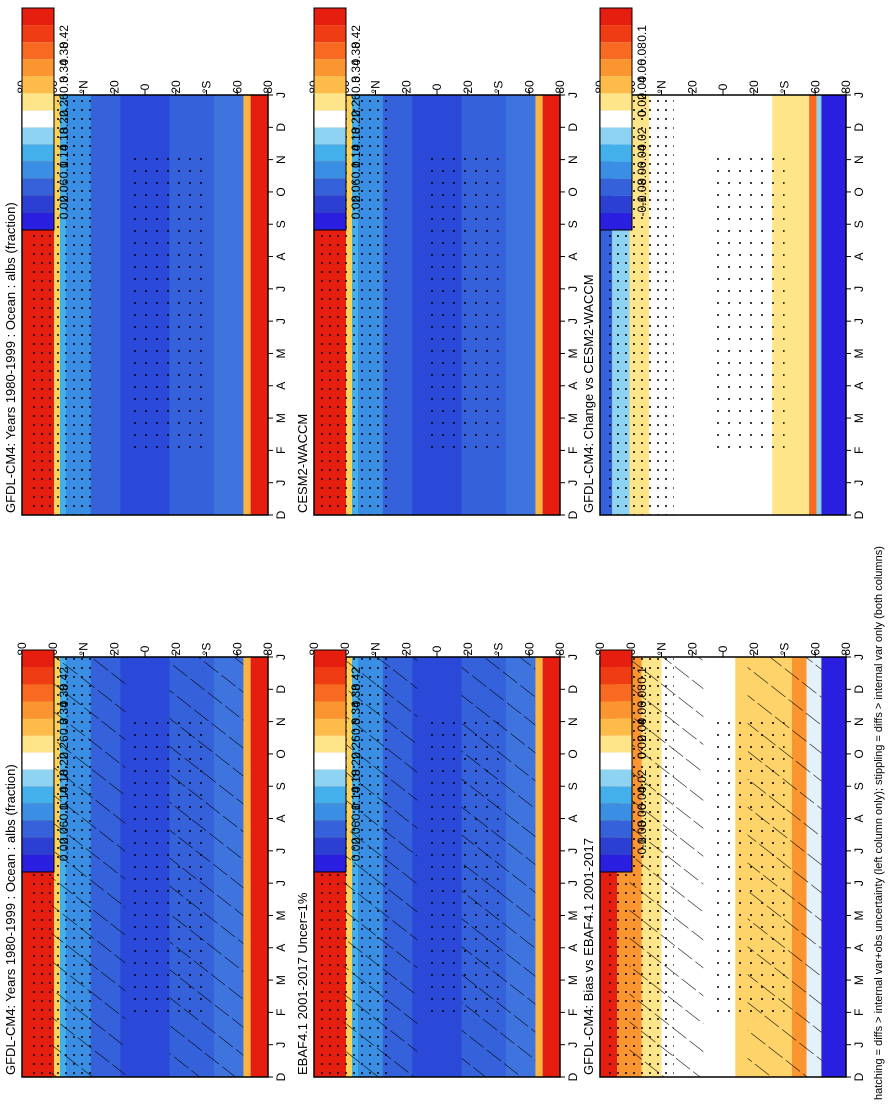 The width and height of the screenshot is (891, 1107). I want to click on colorbar-tick-label: -0.08, so click(642, 192).